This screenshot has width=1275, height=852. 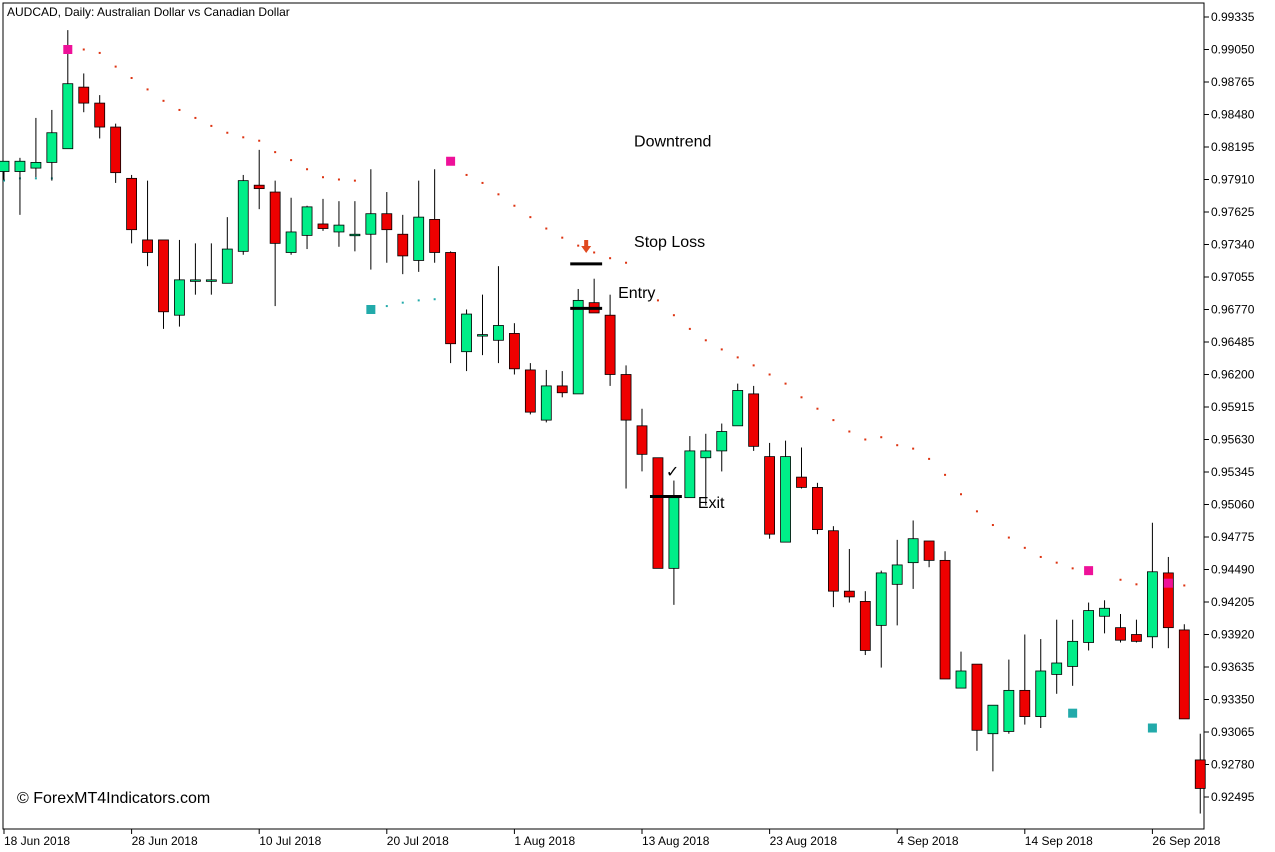 I want to click on y-tick-label: 0.99050, so click(x=1233, y=50).